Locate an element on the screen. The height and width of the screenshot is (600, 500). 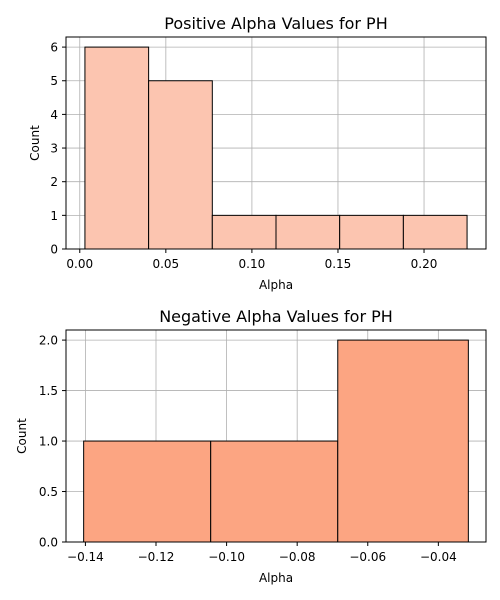
chart-title: Positive Alpha Values for PH is located at coordinates (275, 23).